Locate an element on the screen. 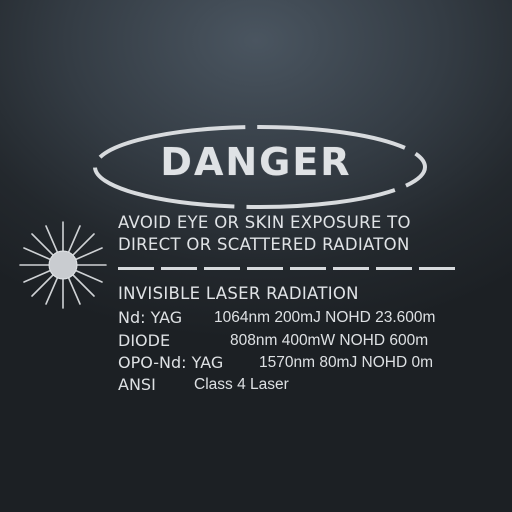 This screenshot has height=512, width=512. spec-value: 1570nm 80mJ NOHD 0m is located at coordinates (346, 362).